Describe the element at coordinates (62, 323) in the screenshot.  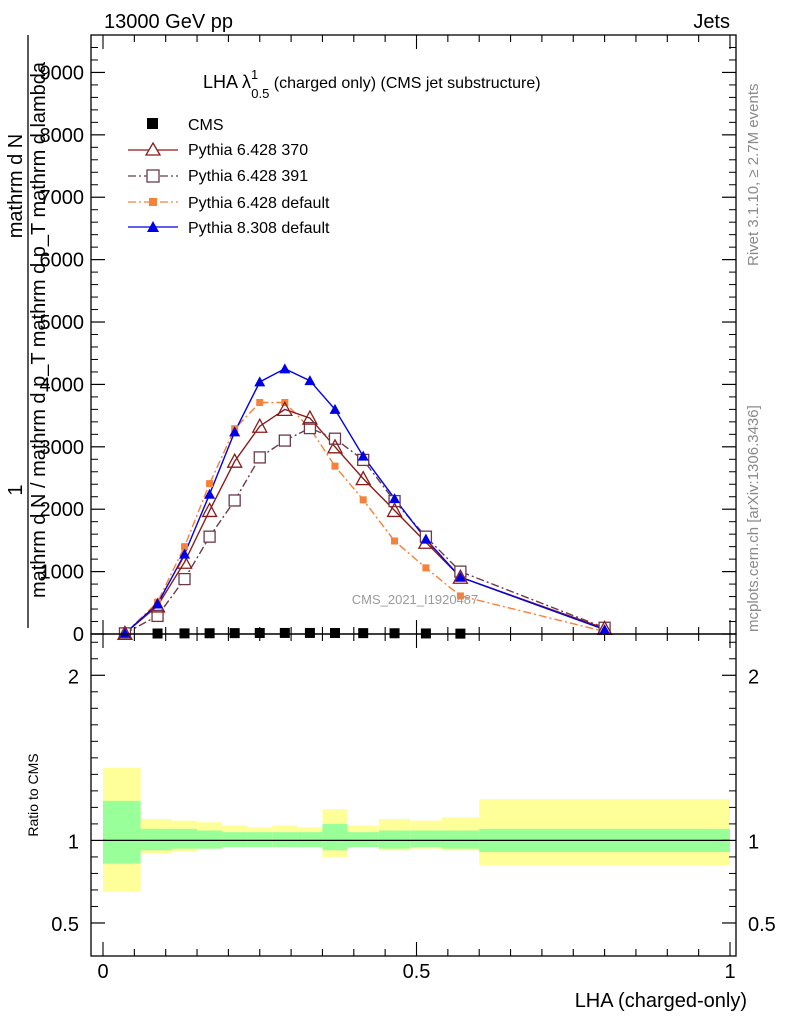
I see `main-y-tick-label: 5000` at that location.